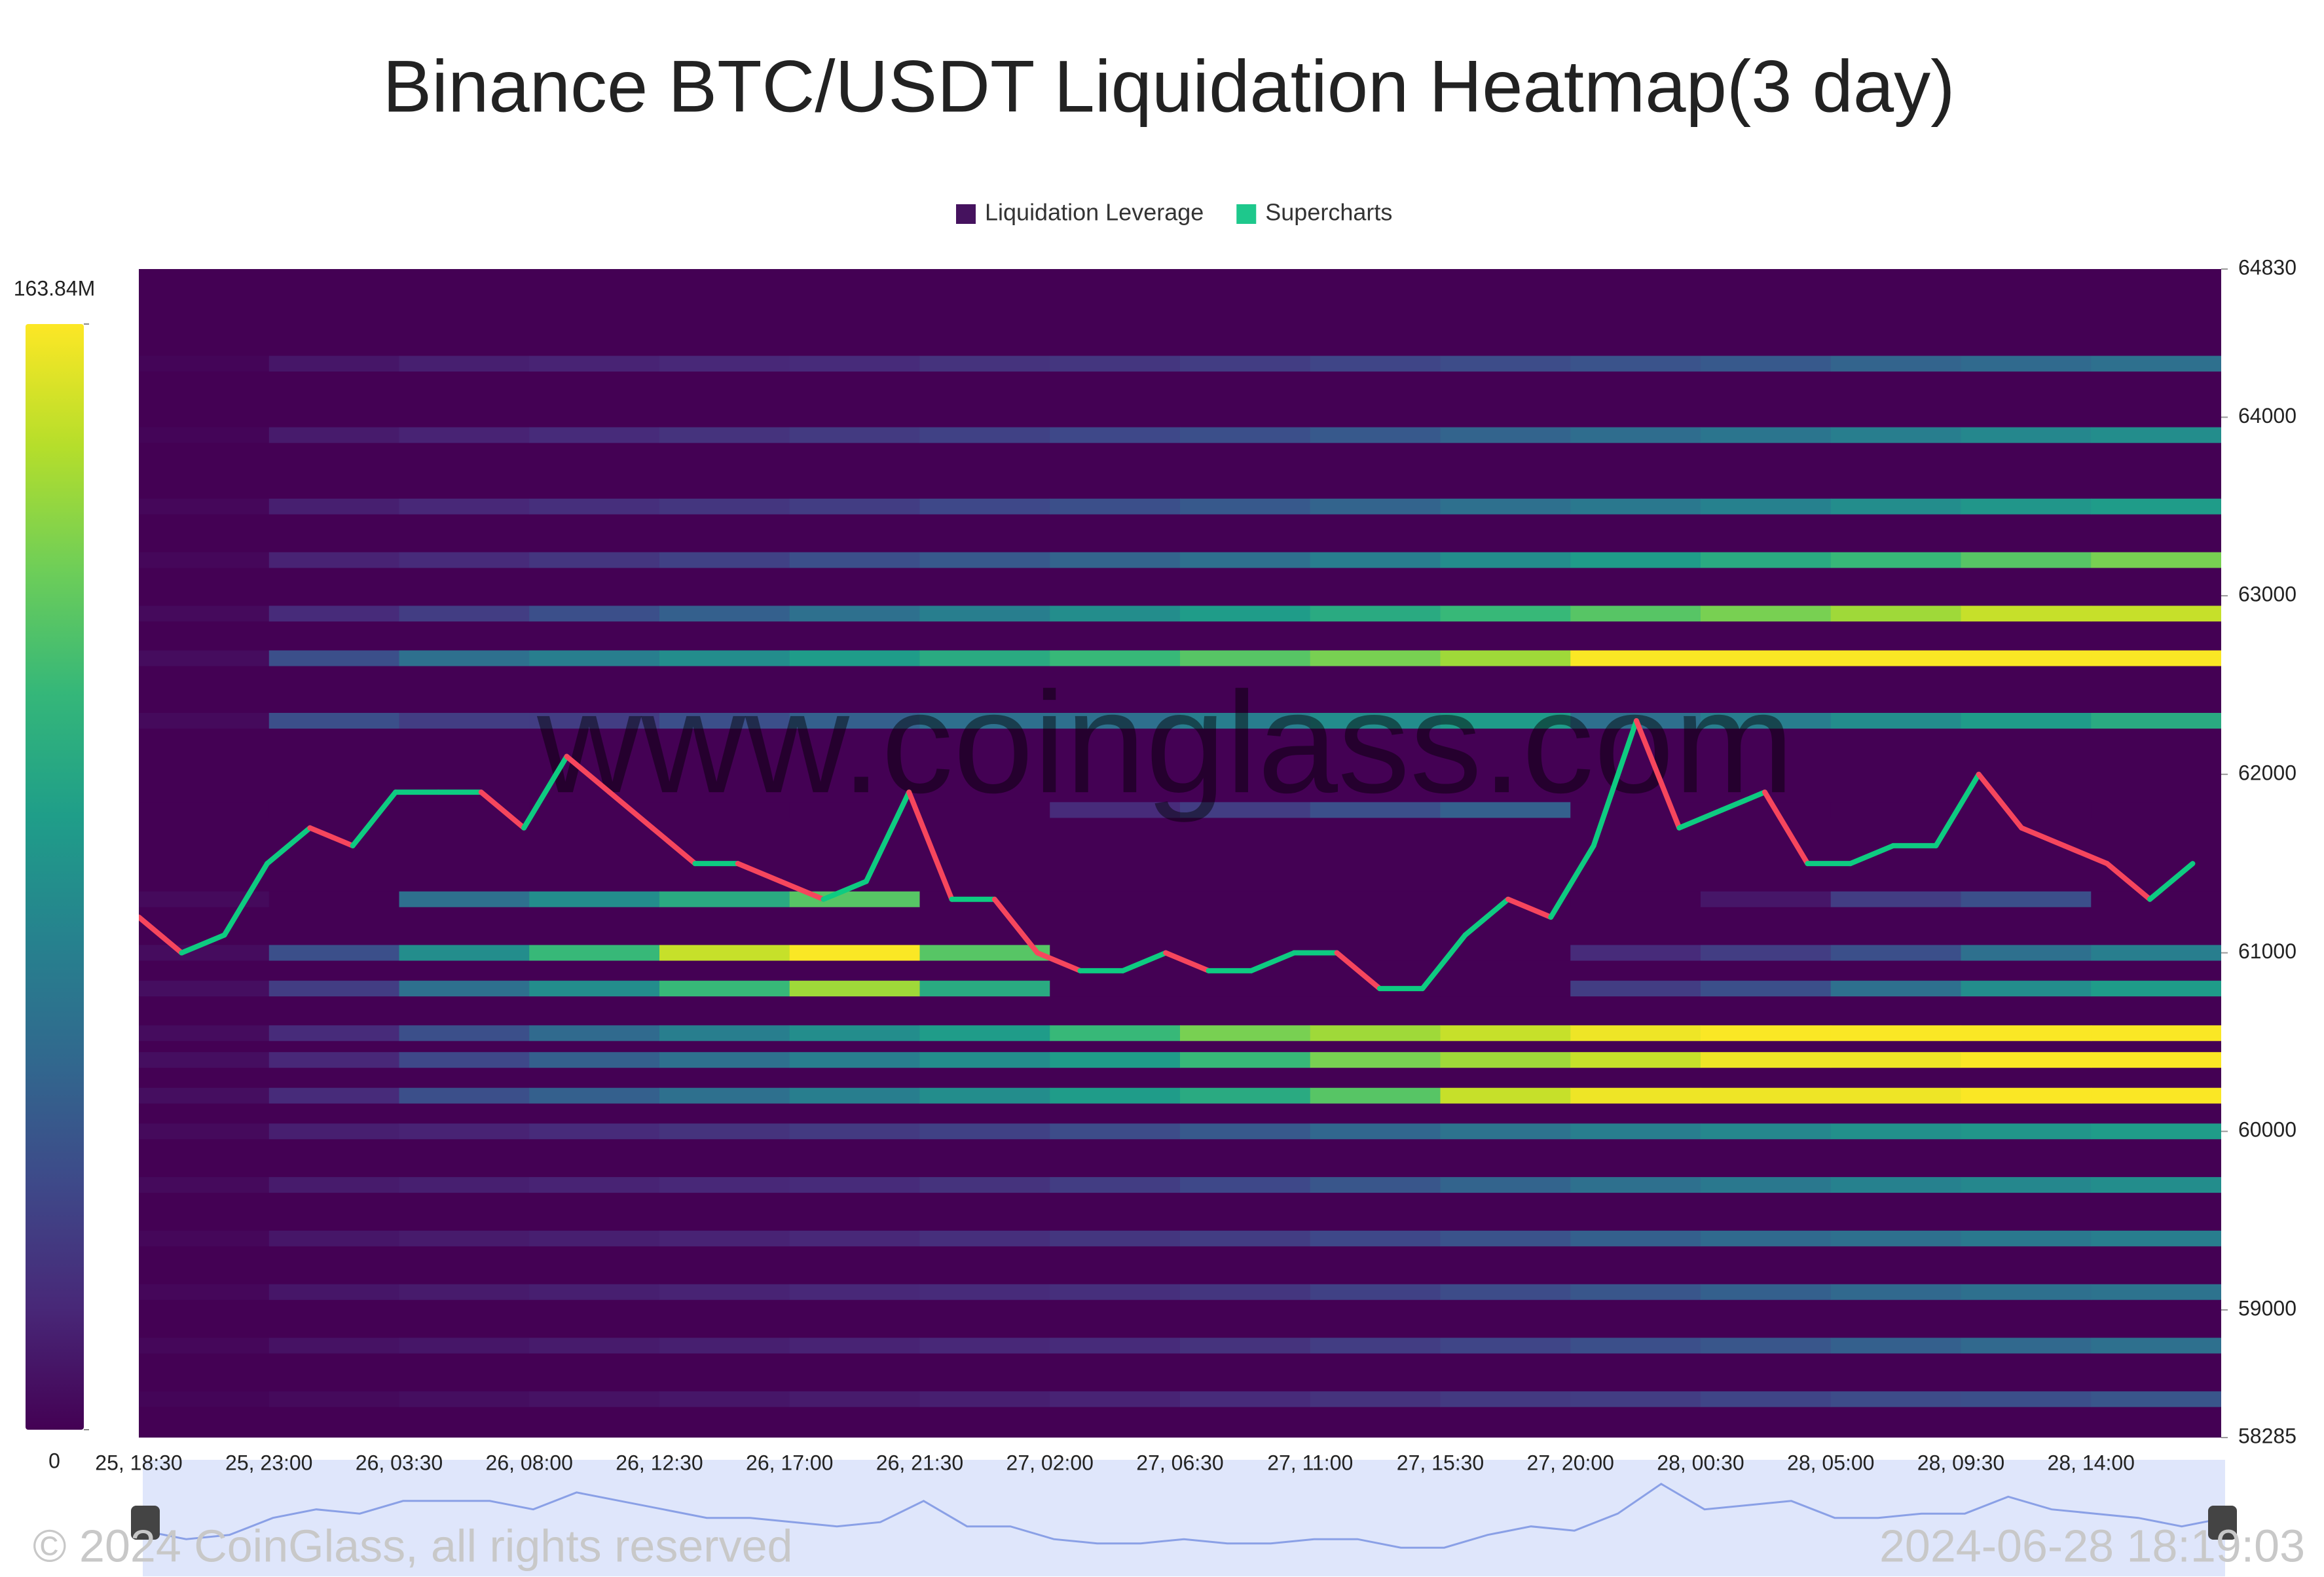 This screenshot has height=1577, width=2324. I want to click on x-tick-label: 28, 00:30, so click(1700, 1462).